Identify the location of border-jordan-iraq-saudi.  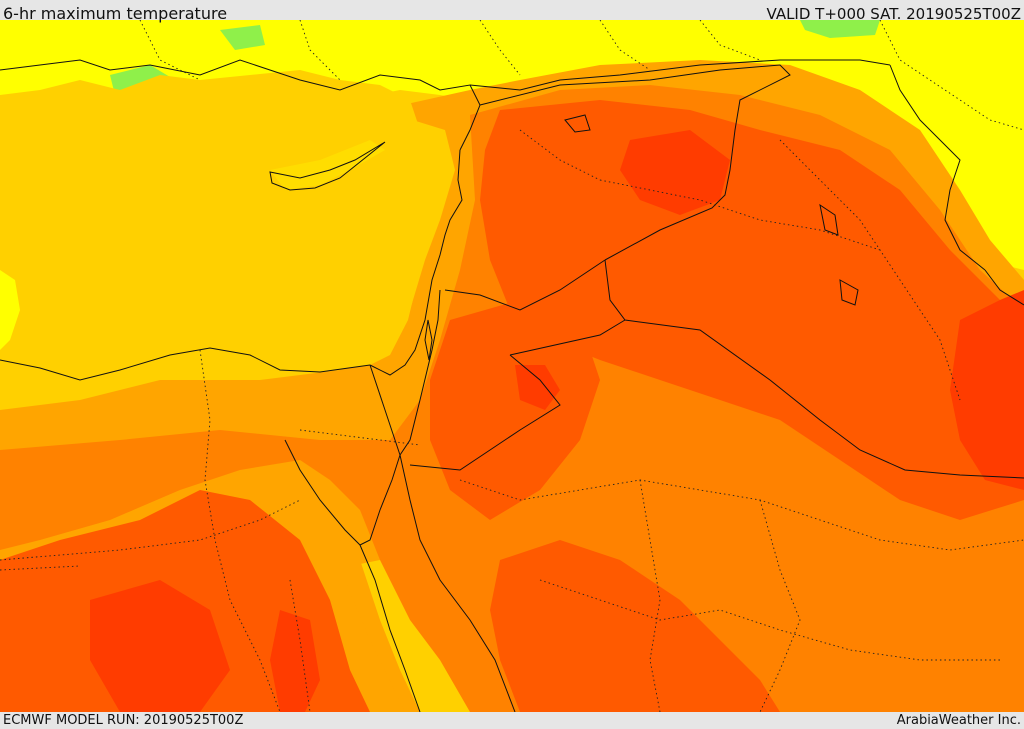
(814, 369).